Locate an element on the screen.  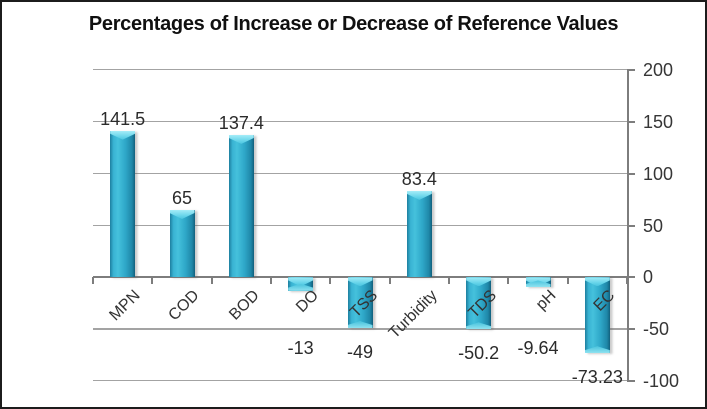
category-label: BOD is located at coordinates (244, 305).